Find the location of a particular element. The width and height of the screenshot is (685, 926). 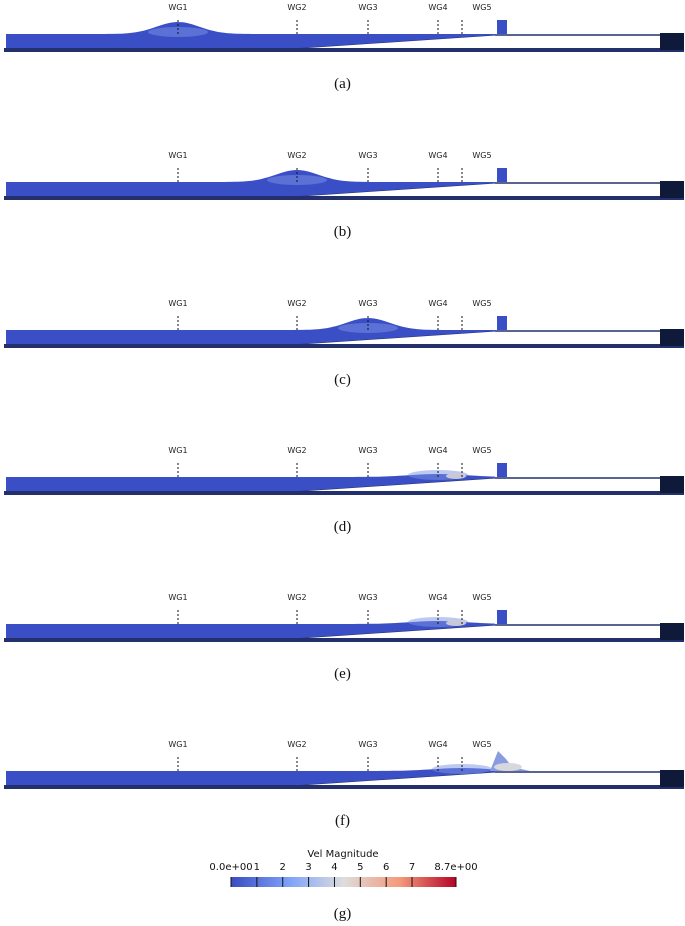

splash-foam is located at coordinates (508, 767).